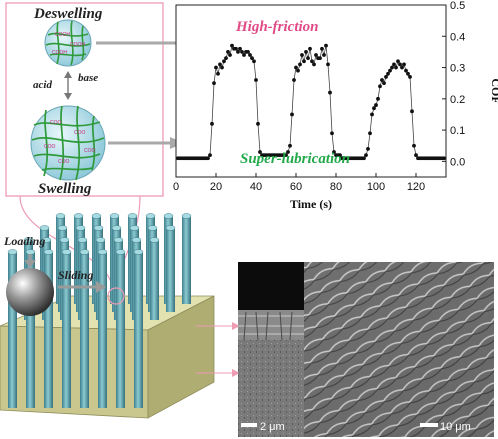 This screenshot has height=439, width=498. What do you see at coordinates (376, 187) in the screenshot?
I see `x-tick-label: 100` at bounding box center [376, 187].